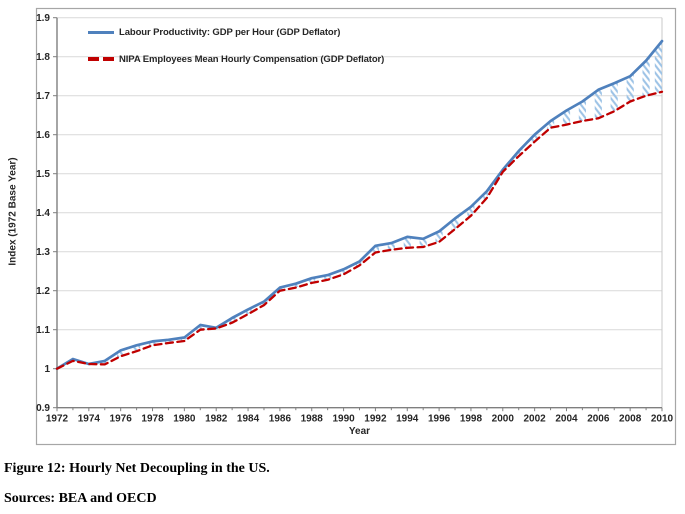  I want to click on y-axis-title: Index (1972 Base Year), so click(13, 211).